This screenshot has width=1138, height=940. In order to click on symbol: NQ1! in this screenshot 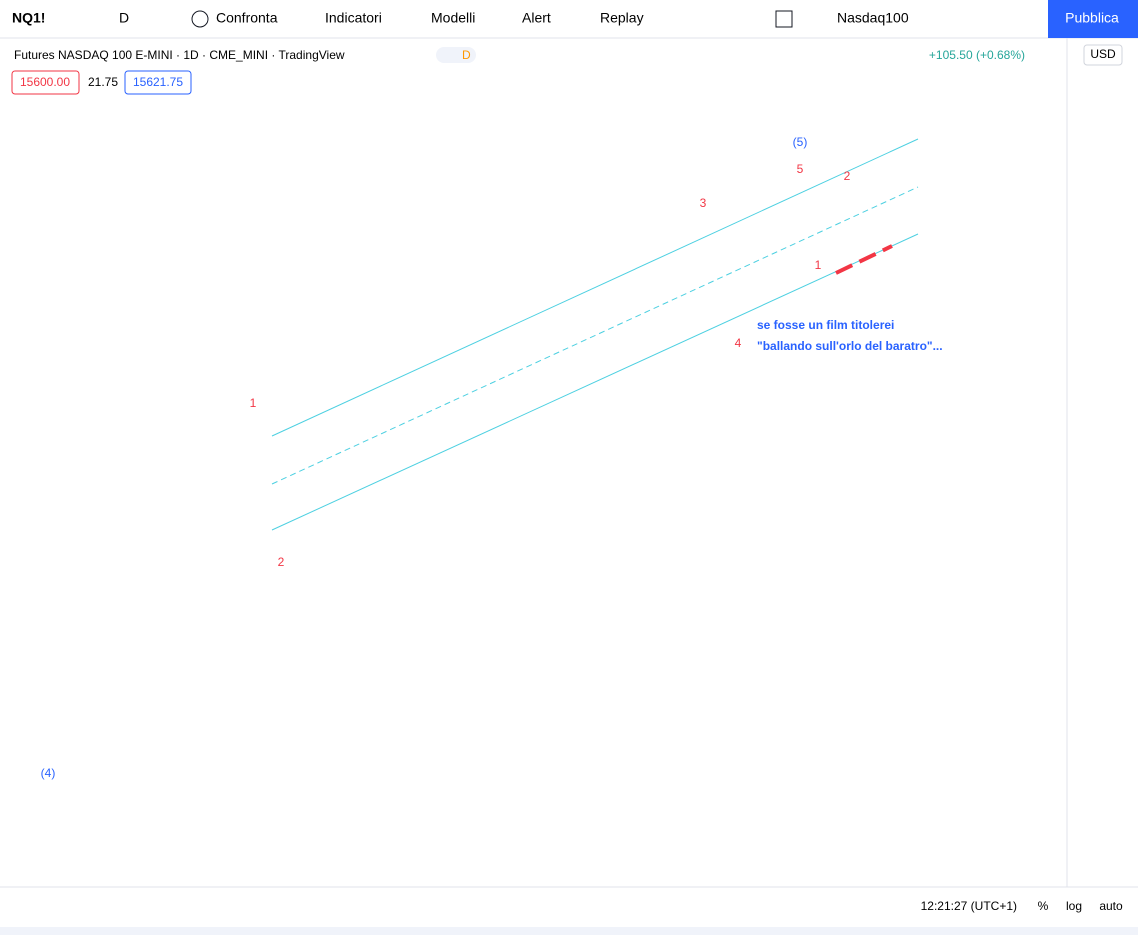, I will do `click(28, 18)`.